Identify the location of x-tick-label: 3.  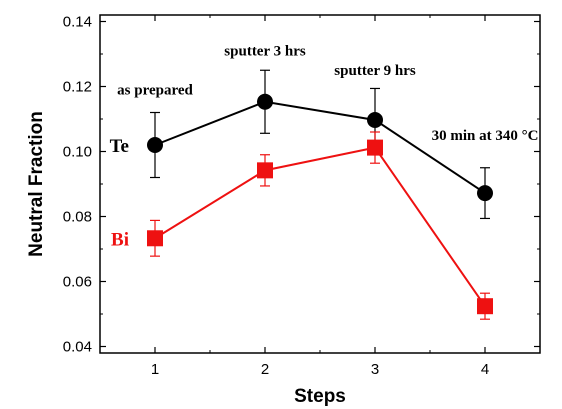
(375, 369).